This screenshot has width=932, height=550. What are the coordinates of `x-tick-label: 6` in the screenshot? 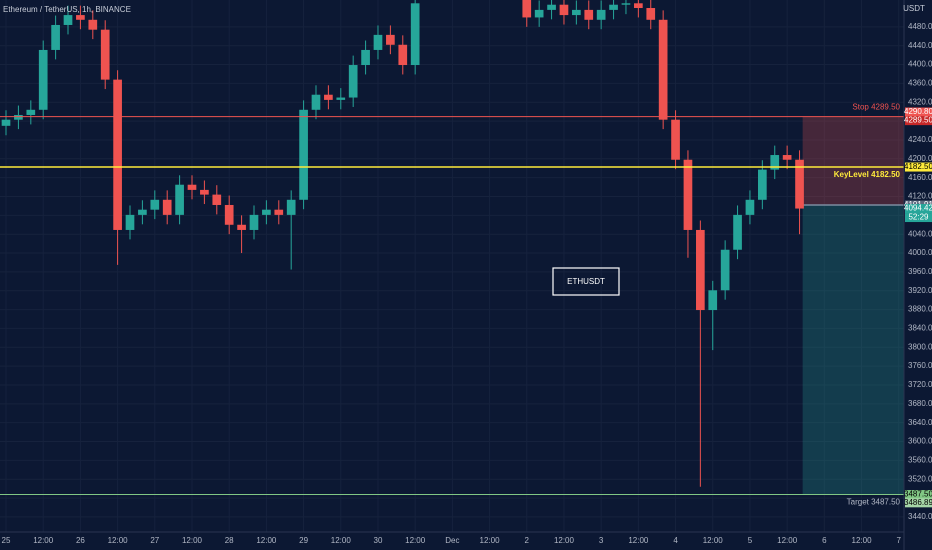 It's located at (824, 540).